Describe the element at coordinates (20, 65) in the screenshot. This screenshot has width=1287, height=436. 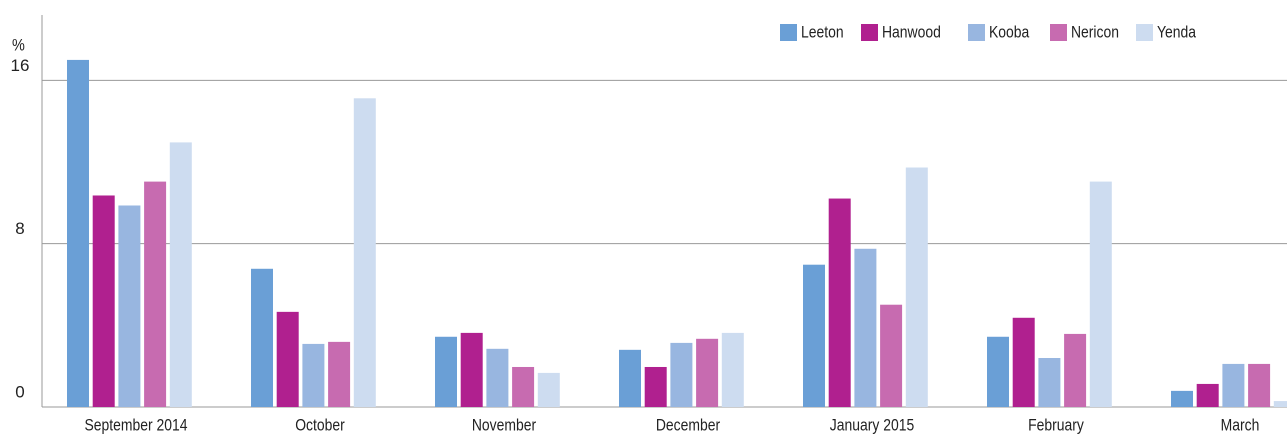
I see `y-tick-label: 16` at that location.